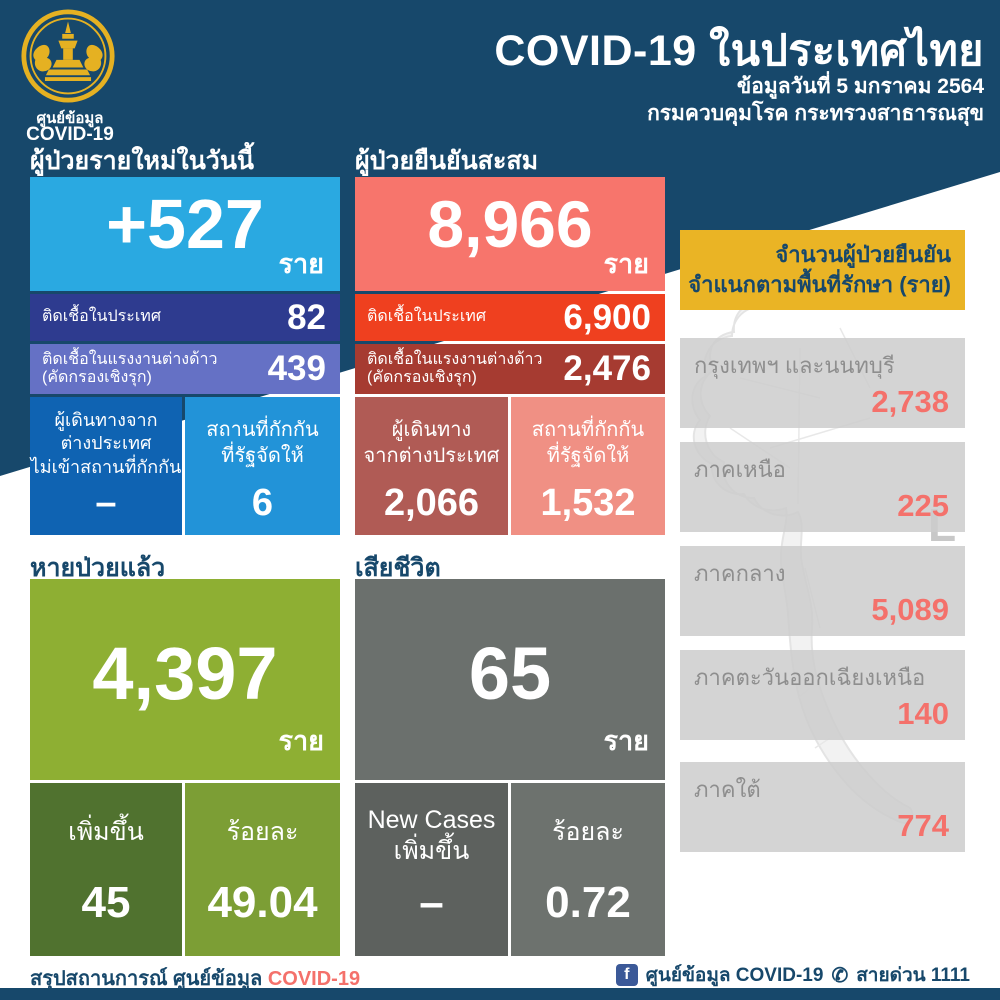  Describe the element at coordinates (819, 284) in the screenshot. I see `regions-header-line2: จำแนกตามพื้นที่รักษา (ราย)` at that location.